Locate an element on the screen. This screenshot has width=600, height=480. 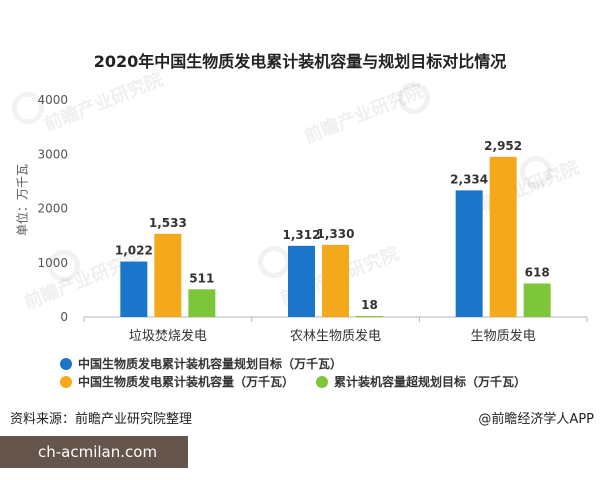
y-tick-label: 4000 is located at coordinates (52, 100).